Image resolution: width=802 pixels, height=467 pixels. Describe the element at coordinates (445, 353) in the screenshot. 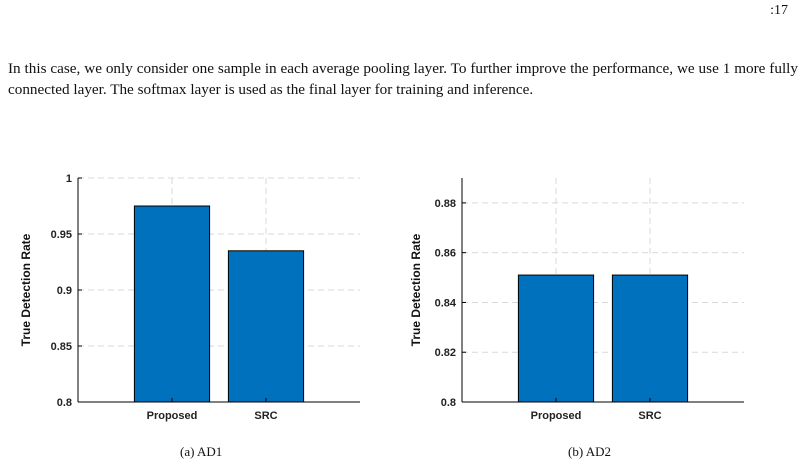

I see `y-tick-label: 0.82` at that location.